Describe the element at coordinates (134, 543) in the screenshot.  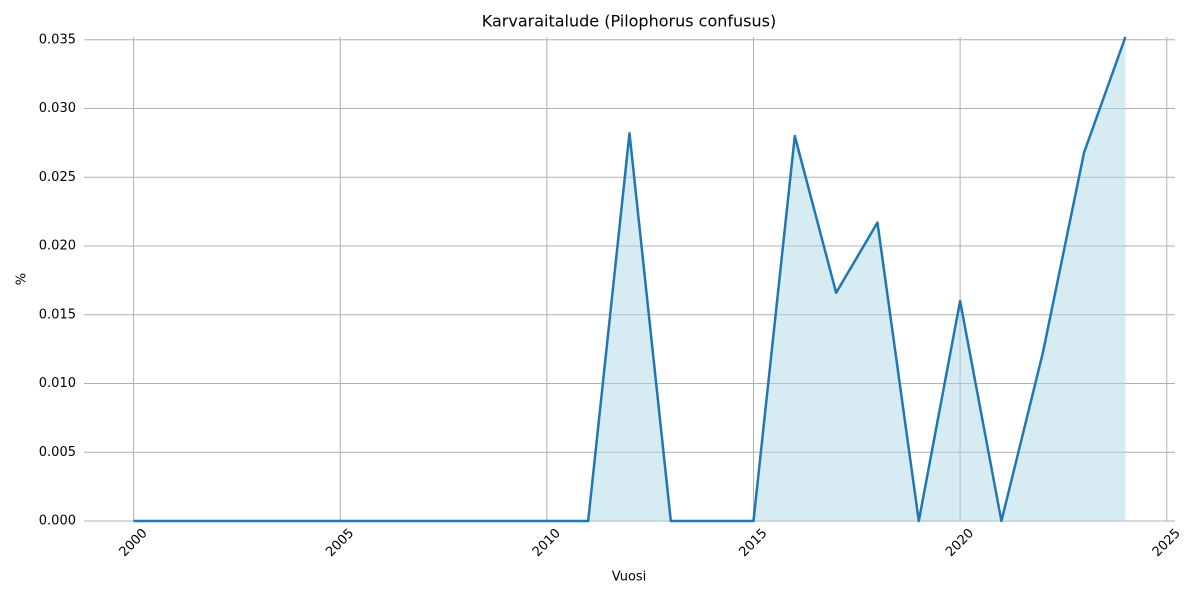
I see `x-tick-label: 2000` at that location.